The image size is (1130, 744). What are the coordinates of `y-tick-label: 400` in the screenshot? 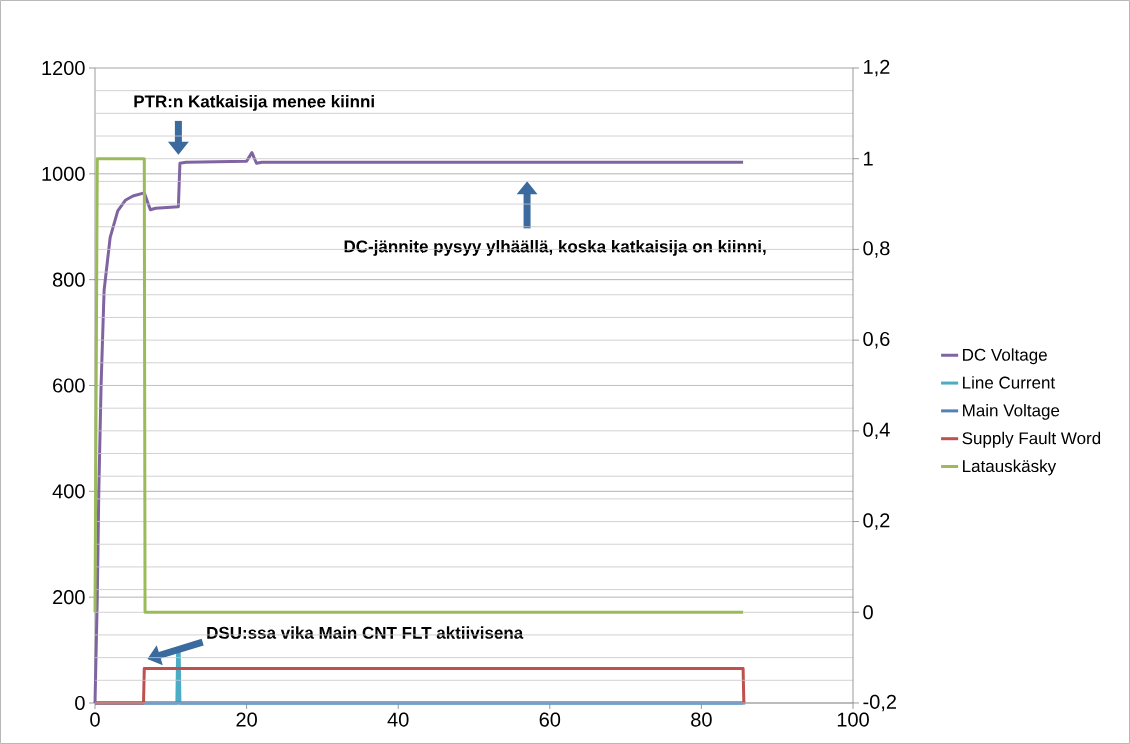 It's located at (68, 491).